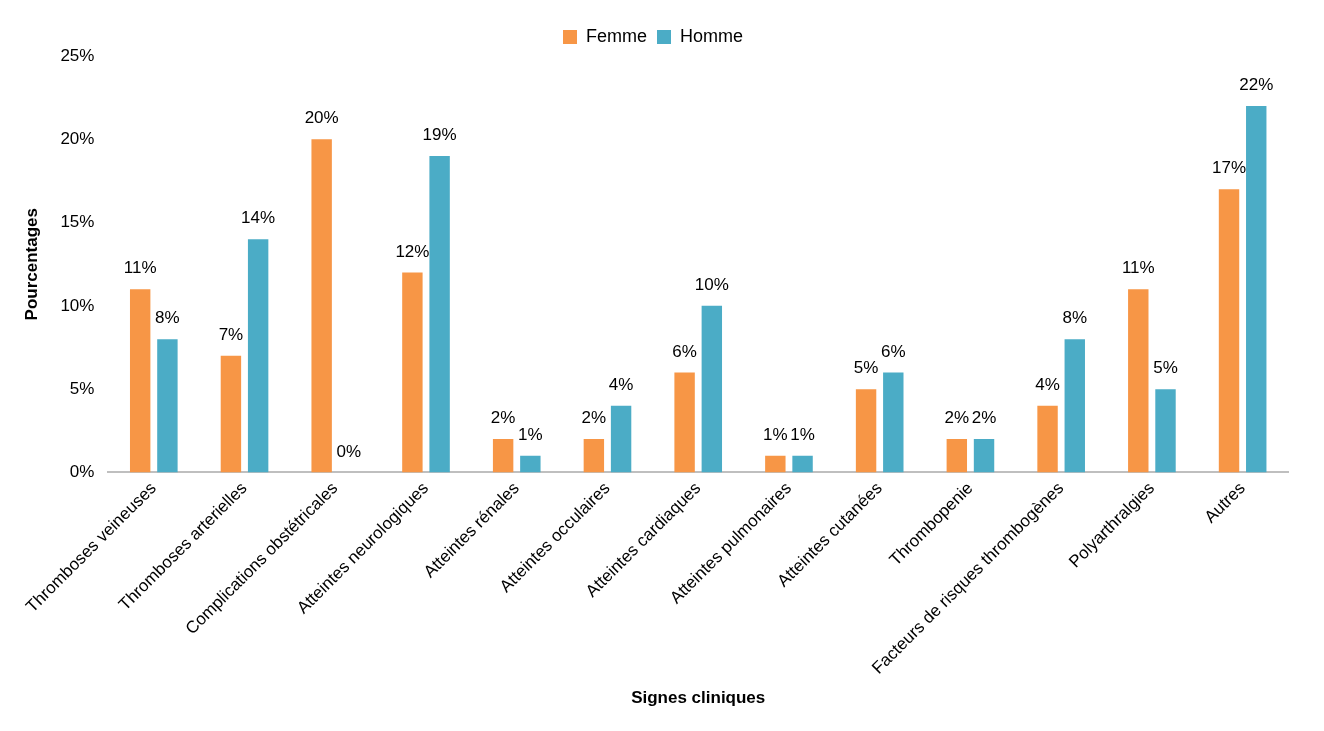  I want to click on data-label: 10%, so click(711, 285).